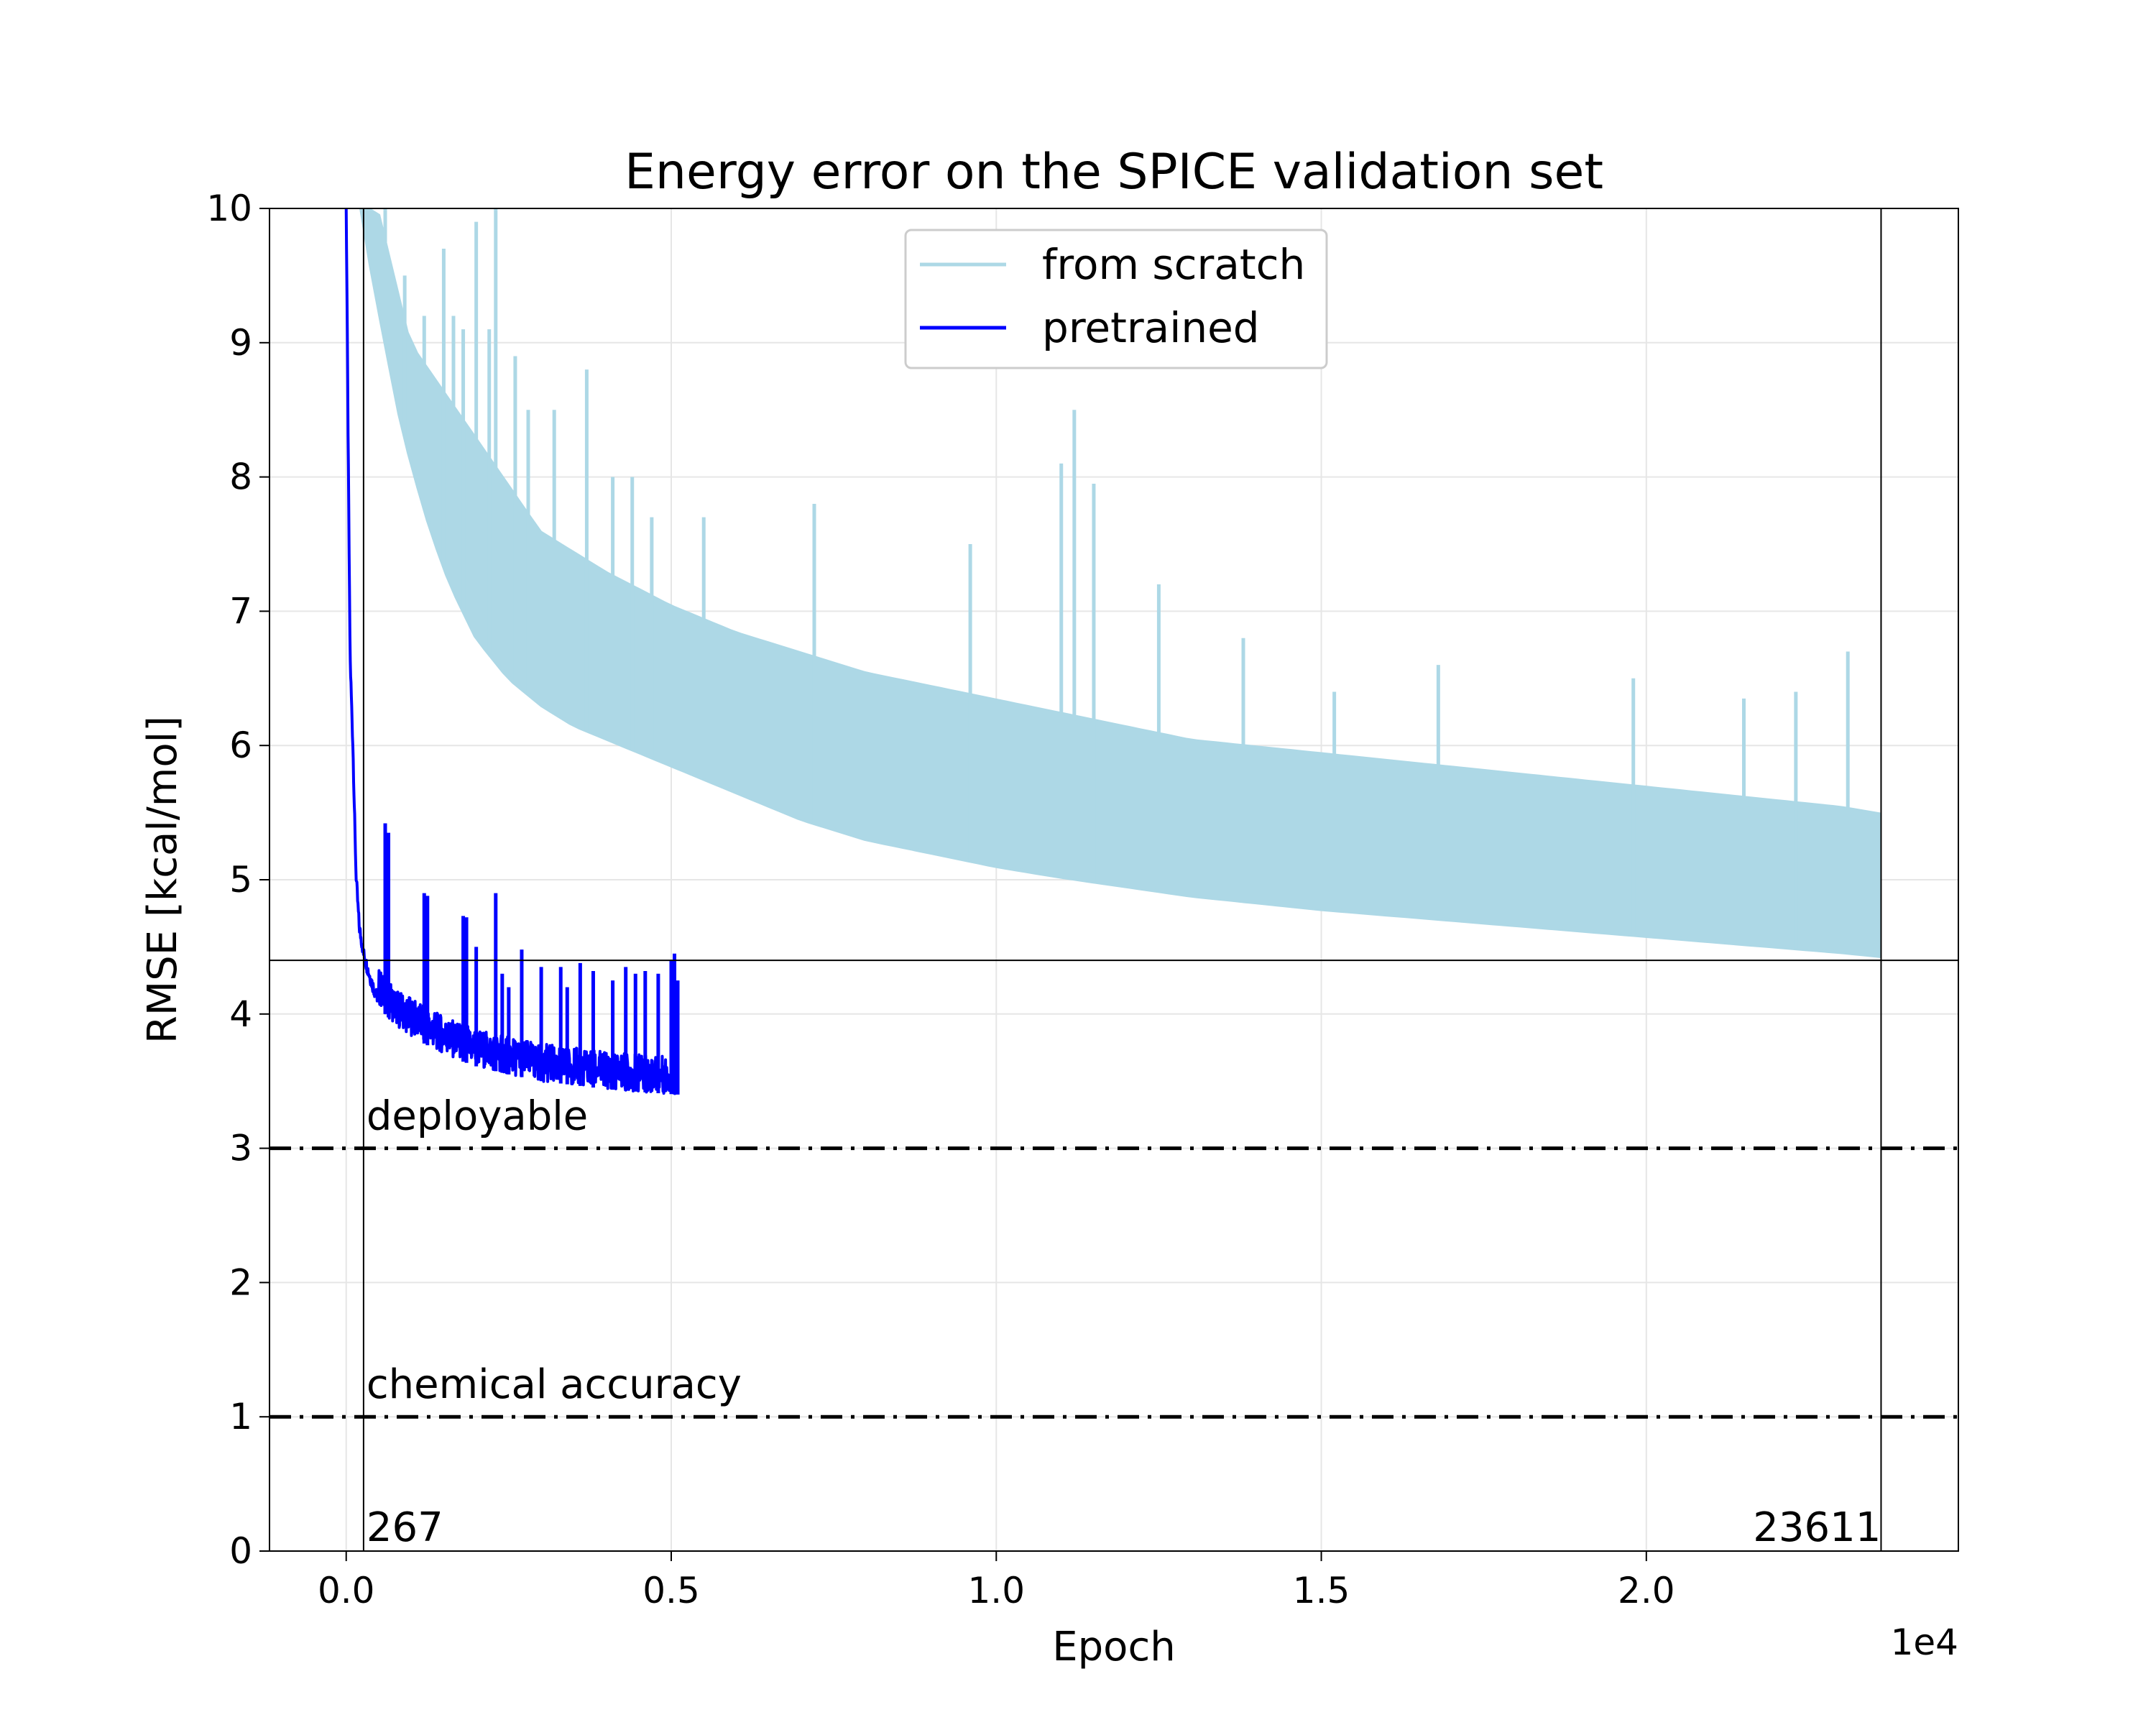  I want to click on y-tick-label: 0, so click(240, 1551).